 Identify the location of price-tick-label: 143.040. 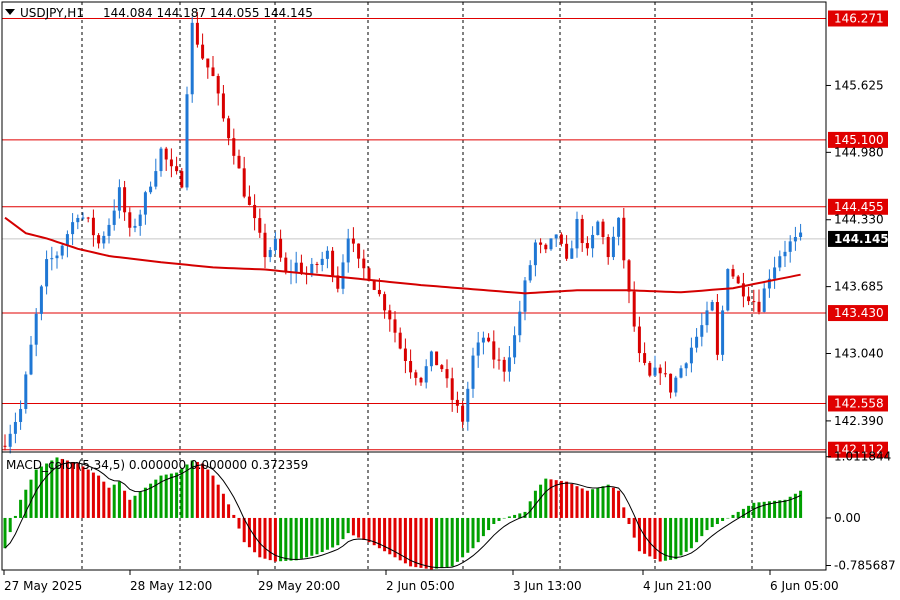
(859, 353).